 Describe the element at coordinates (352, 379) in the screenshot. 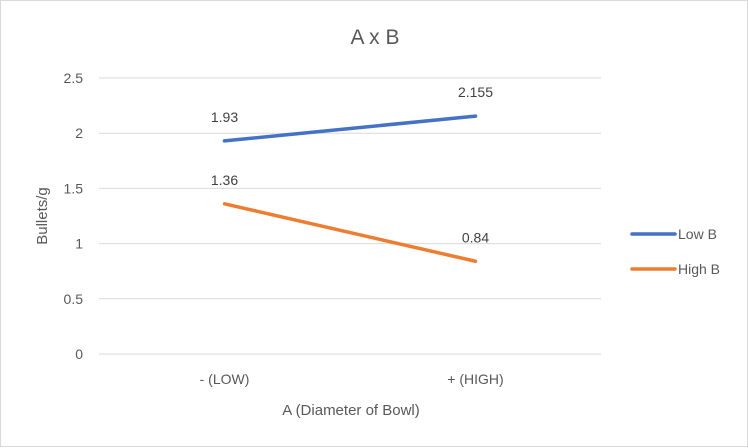

I see `x-axis-ticks: - (LOW) + (HIGH)` at that location.